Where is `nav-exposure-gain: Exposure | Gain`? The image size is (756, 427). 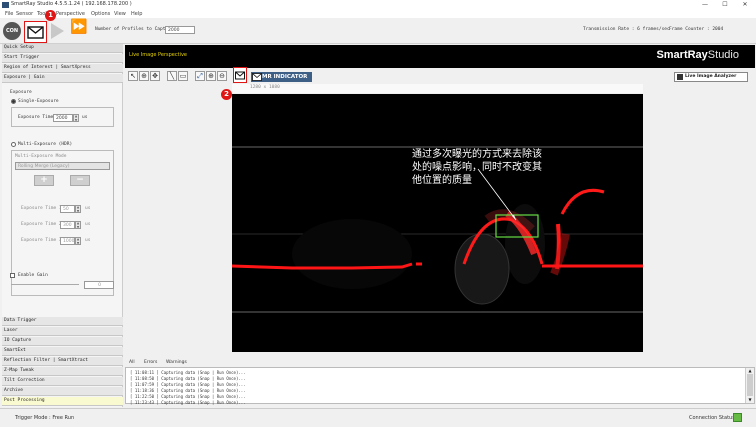
nav-exposure-gain: Exposure | Gain is located at coordinates (62, 78).